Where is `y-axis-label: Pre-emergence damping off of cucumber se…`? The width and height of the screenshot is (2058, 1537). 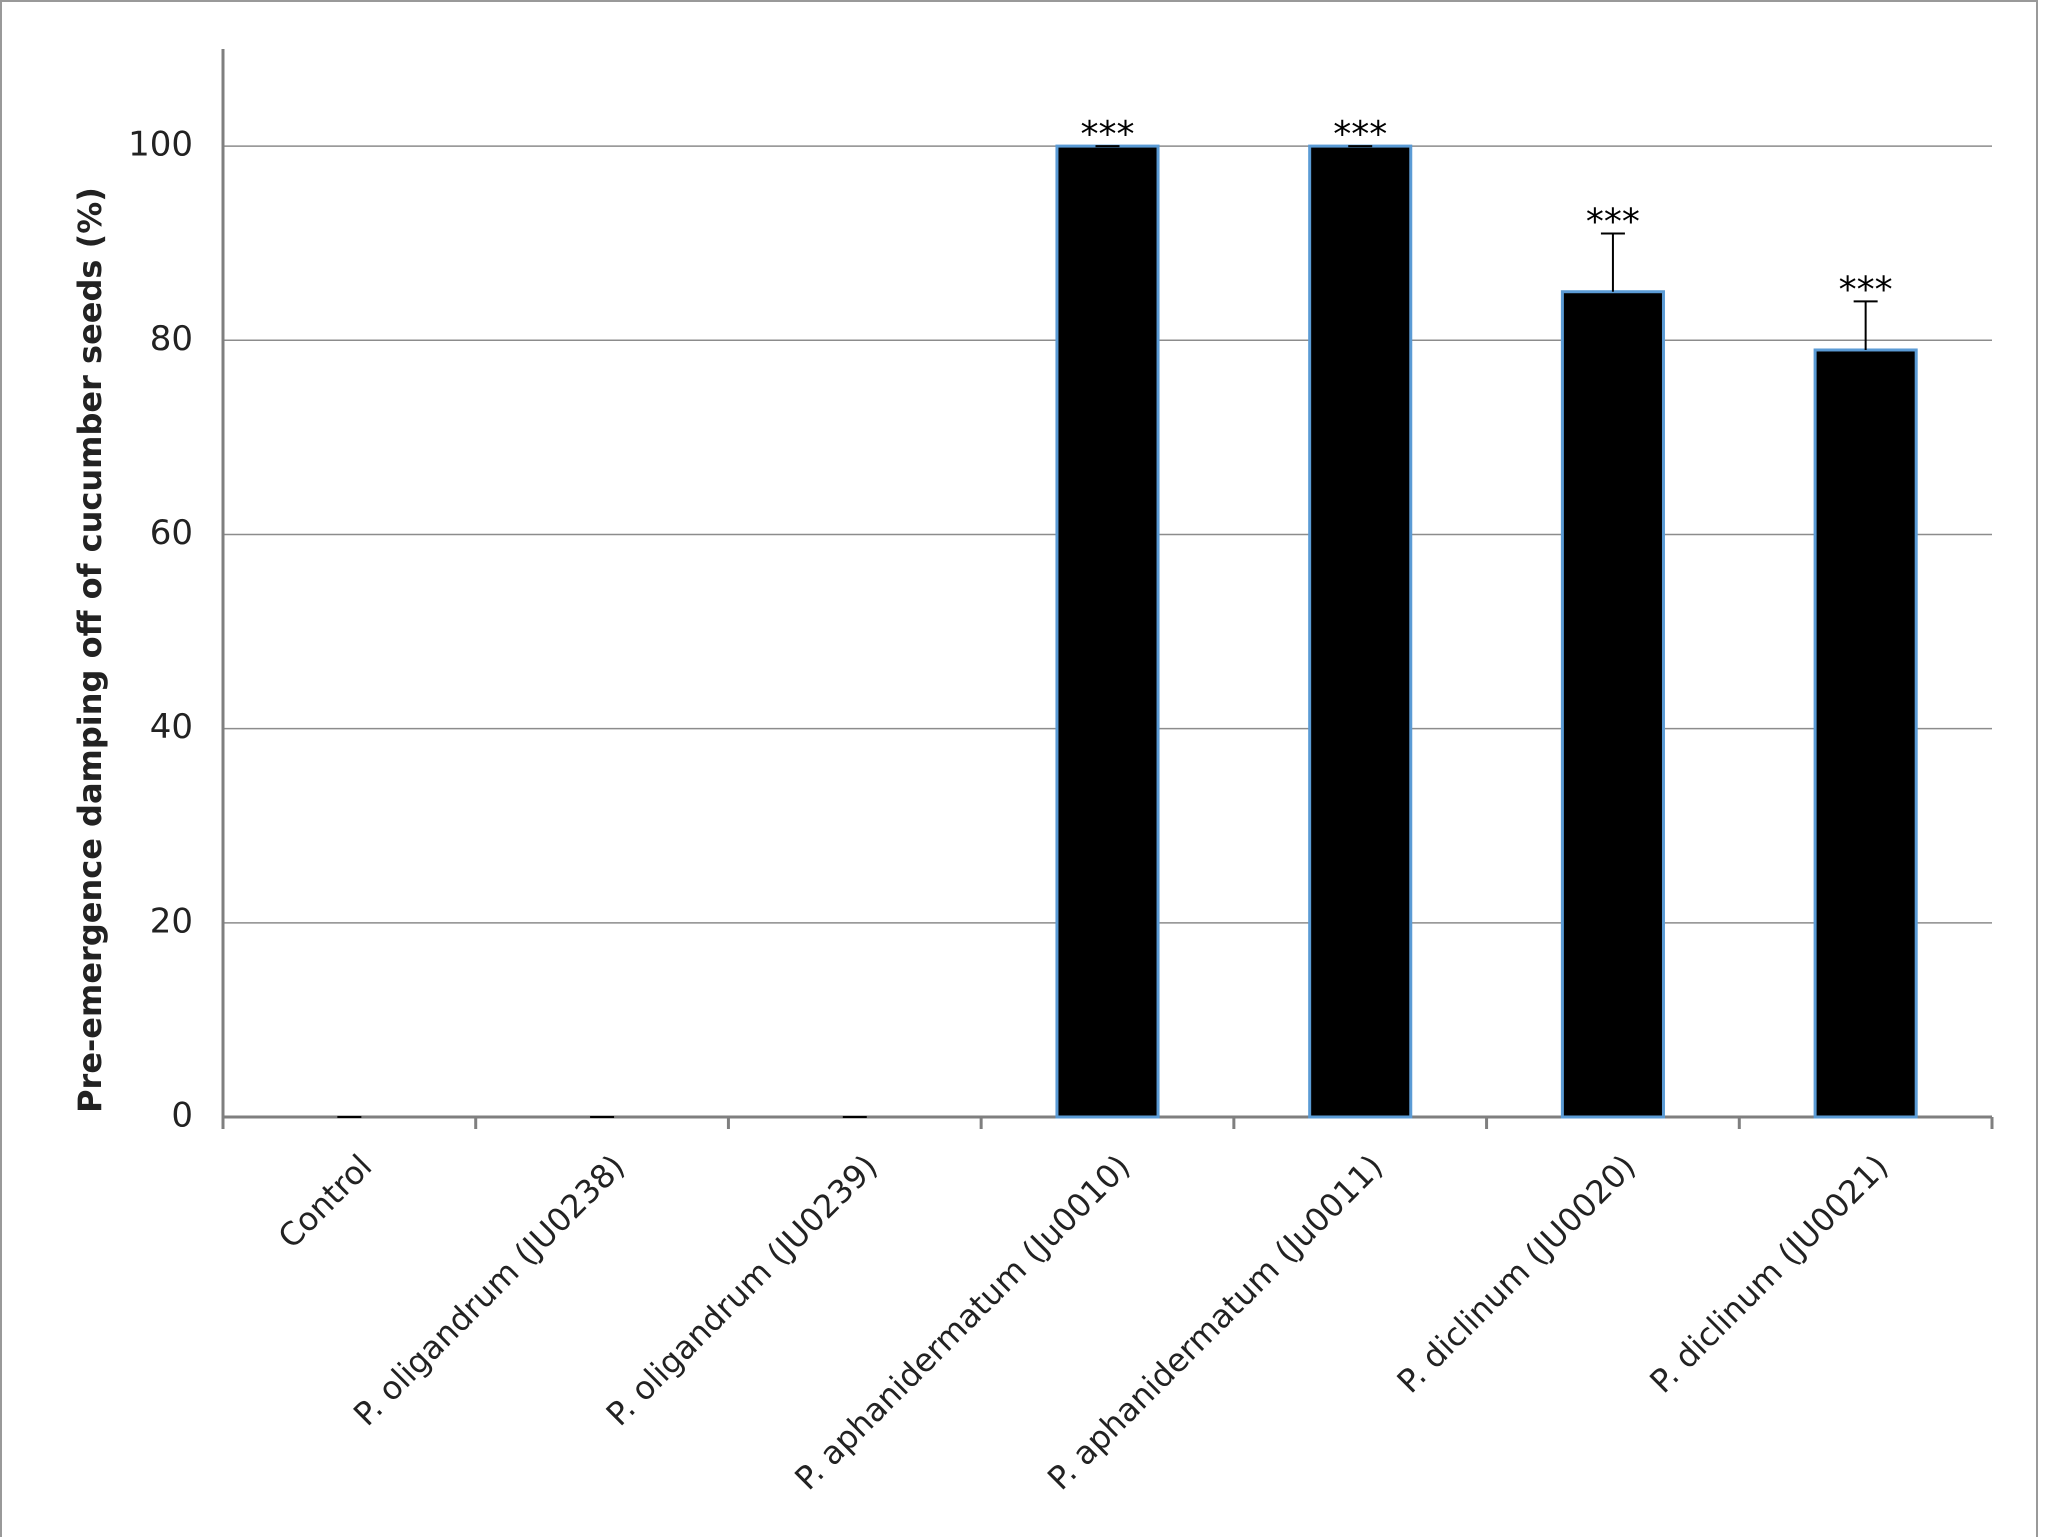
y-axis-label: Pre-emergence damping off of cucumber se… is located at coordinates (90, 650).